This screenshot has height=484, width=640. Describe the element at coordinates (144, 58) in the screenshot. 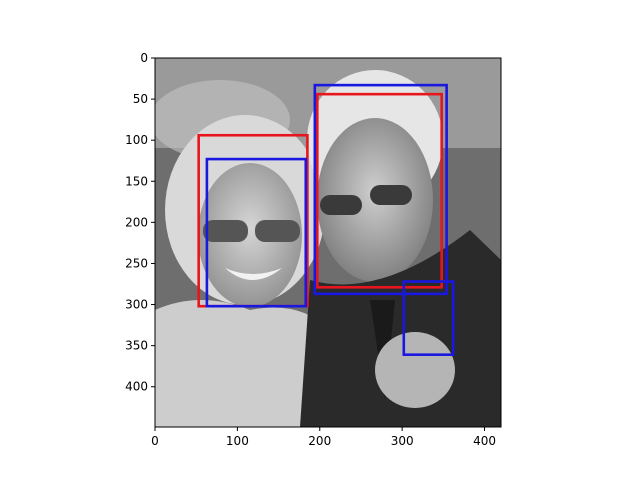

I see `y-tick-label: 0` at that location.